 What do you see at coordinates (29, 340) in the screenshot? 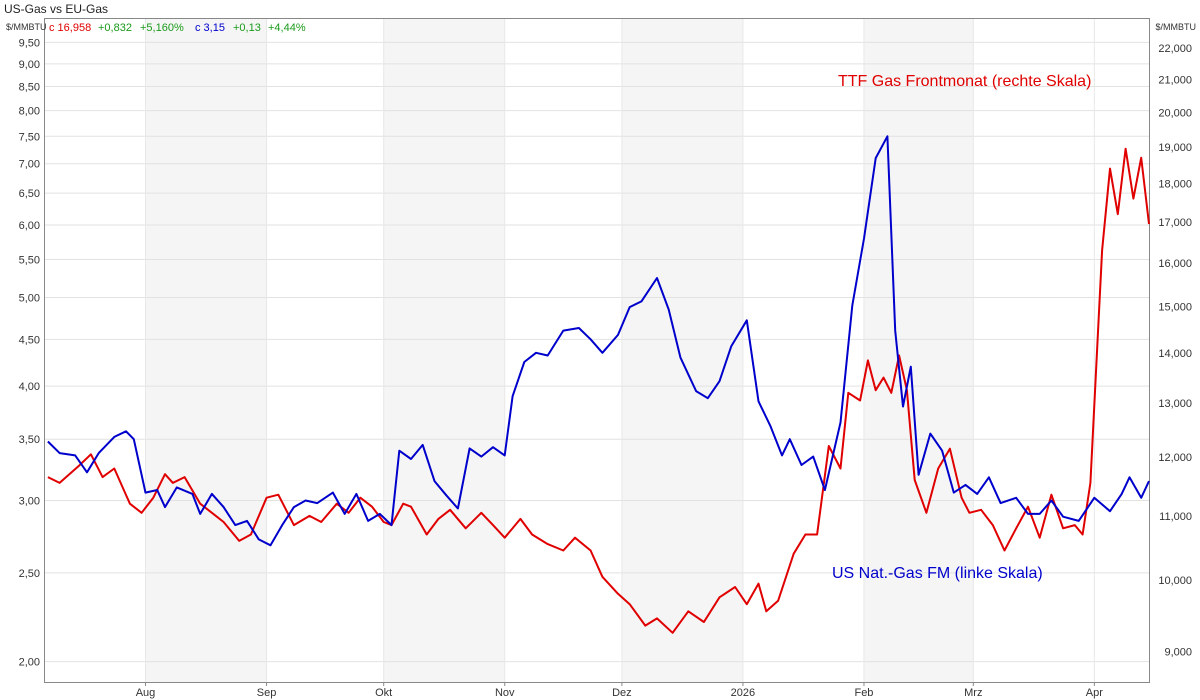
I see `left-tick-label: 4,50` at bounding box center [29, 340].